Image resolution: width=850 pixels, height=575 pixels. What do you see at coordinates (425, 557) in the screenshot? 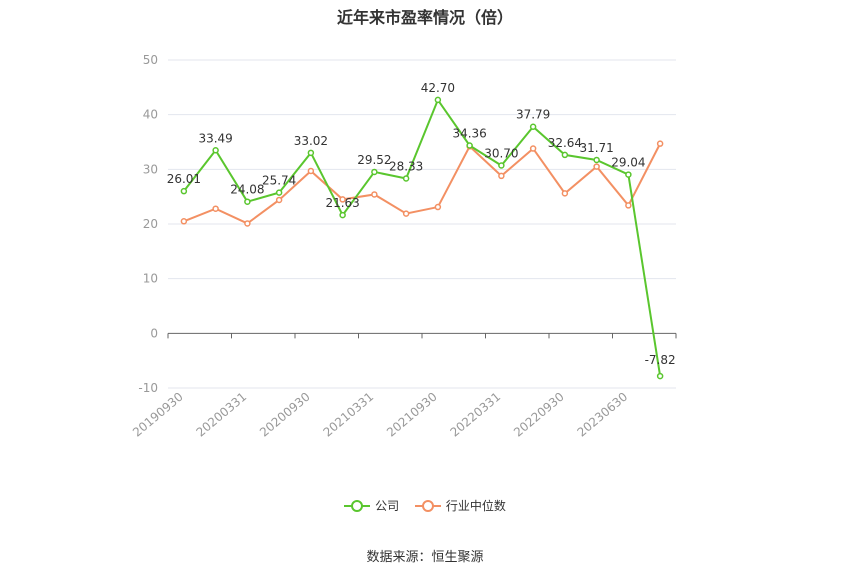
I see `data-source-note: 数据来源：恒生聚源` at bounding box center [425, 557].